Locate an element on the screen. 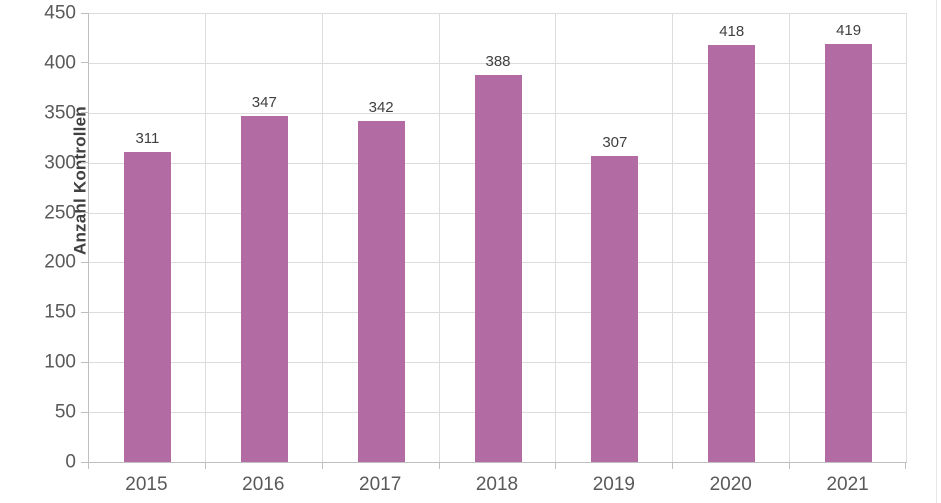 This screenshot has width=941, height=503. bar-2016 is located at coordinates (264, 288).